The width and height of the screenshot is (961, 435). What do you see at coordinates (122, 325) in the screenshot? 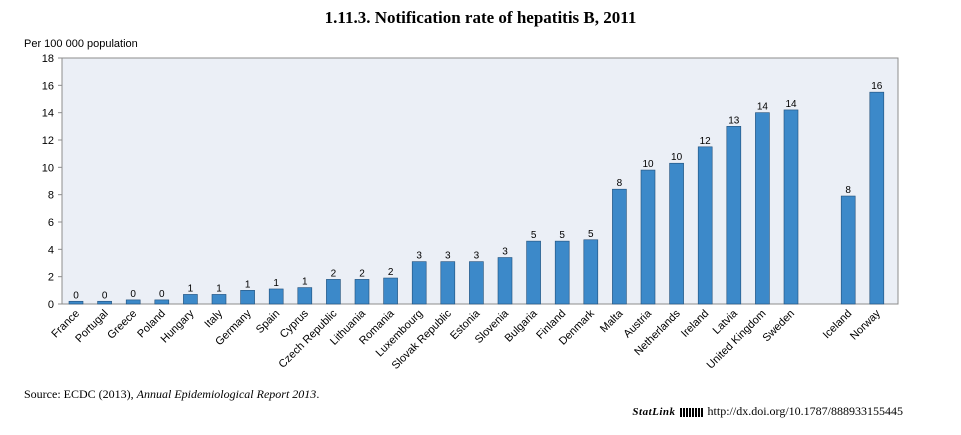
I see `x-tick-label: Greece` at bounding box center [122, 325].